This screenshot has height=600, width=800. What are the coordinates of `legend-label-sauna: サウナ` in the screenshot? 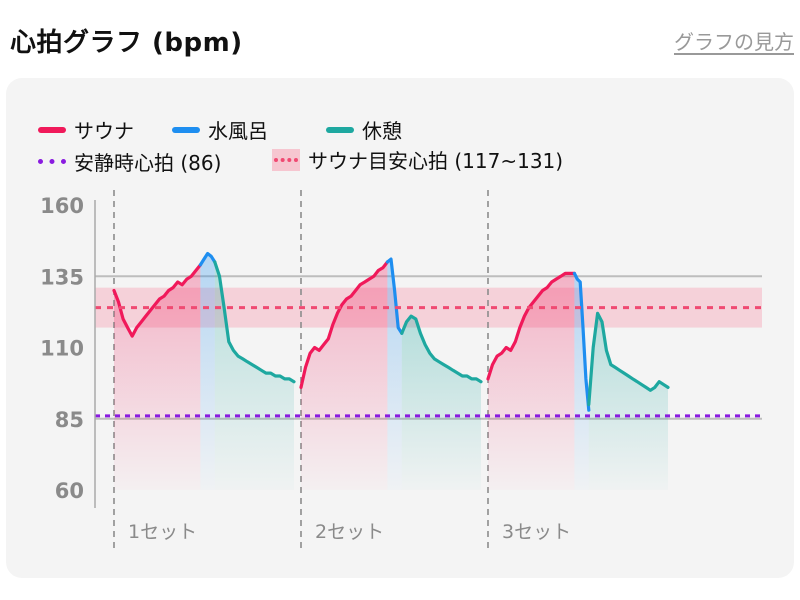 It's located at (104, 131).